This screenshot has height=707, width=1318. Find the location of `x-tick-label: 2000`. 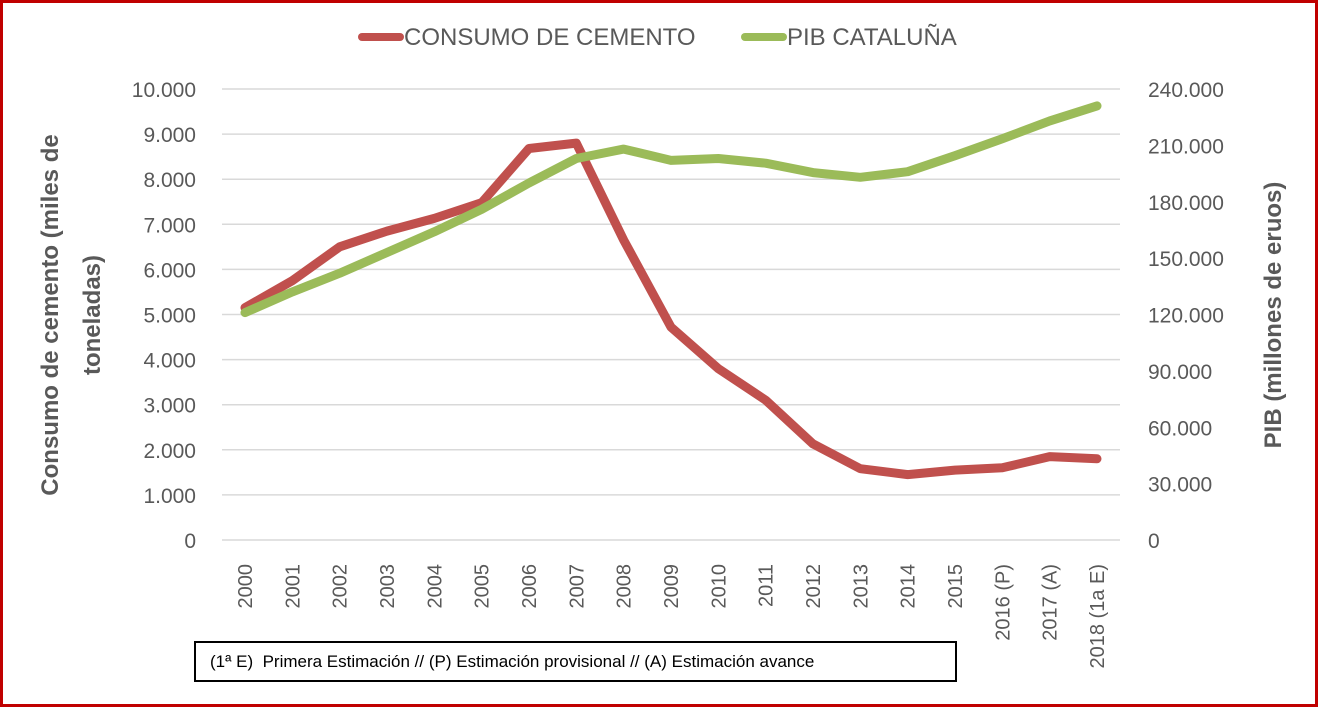

x-tick-label: 2000 is located at coordinates (246, 586).